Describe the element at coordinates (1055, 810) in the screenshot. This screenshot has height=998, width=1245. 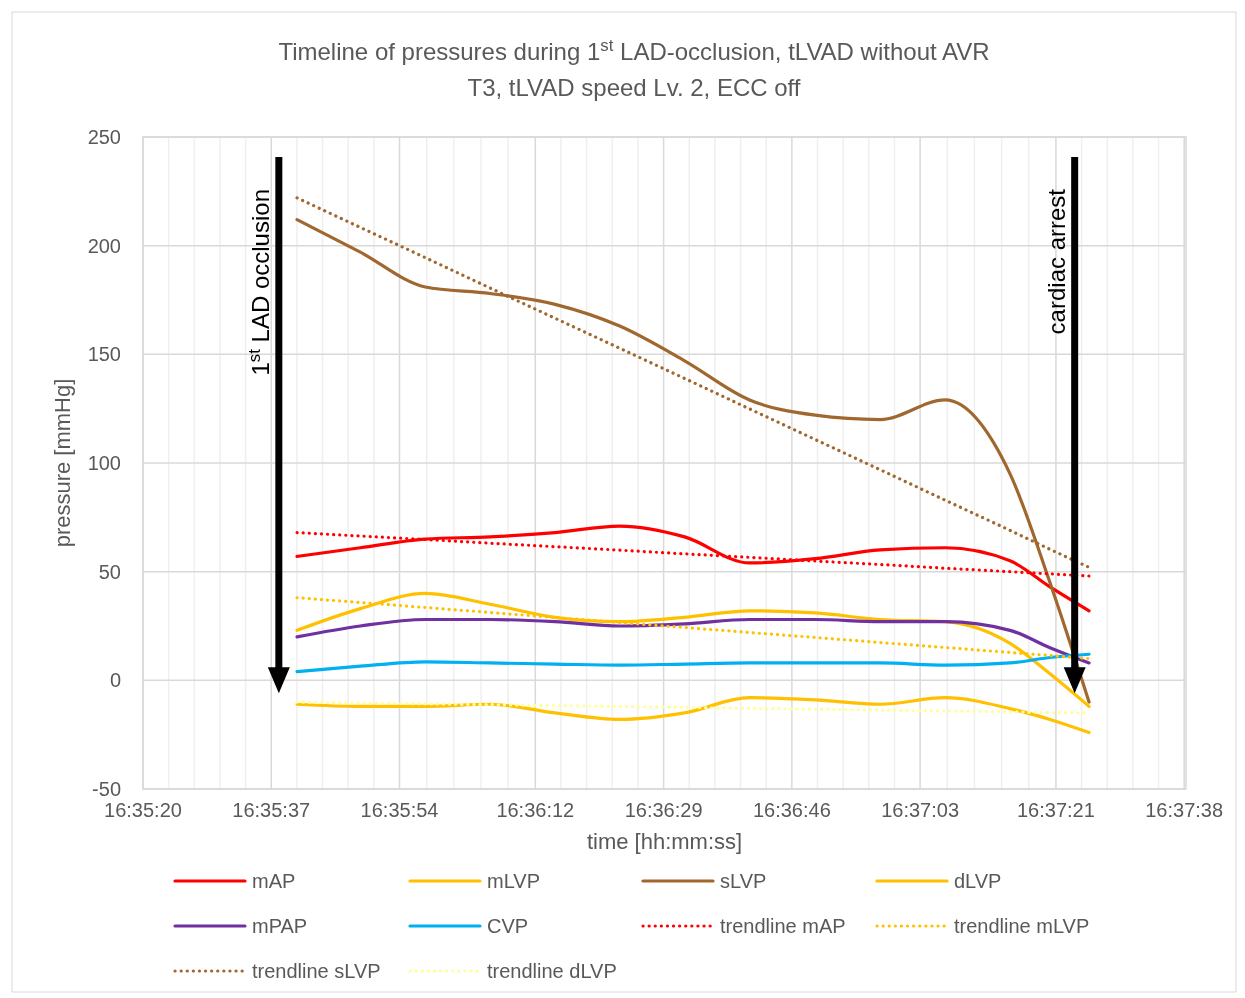
I see `x-tick-label: 16:37:21` at that location.